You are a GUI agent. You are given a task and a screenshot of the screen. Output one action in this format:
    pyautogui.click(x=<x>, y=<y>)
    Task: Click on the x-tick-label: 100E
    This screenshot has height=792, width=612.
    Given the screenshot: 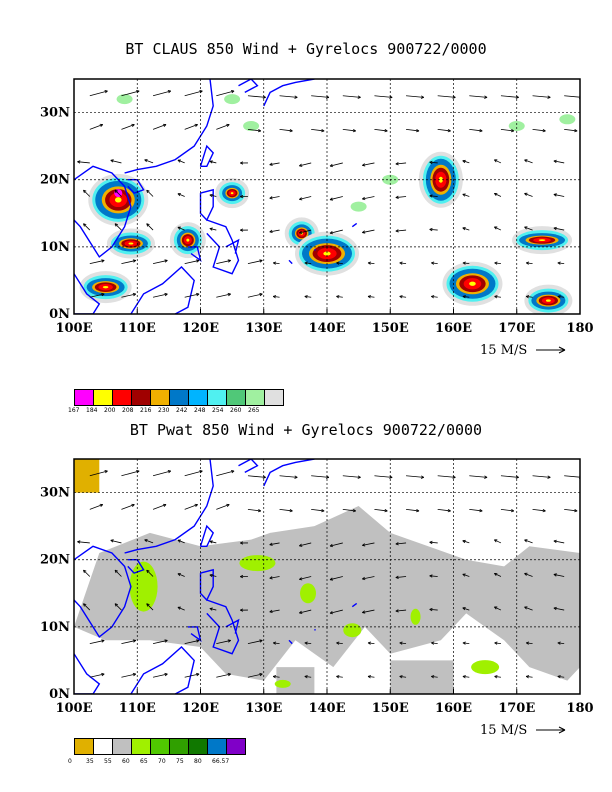 What is the action you would take?
    pyautogui.click(x=73, y=708)
    